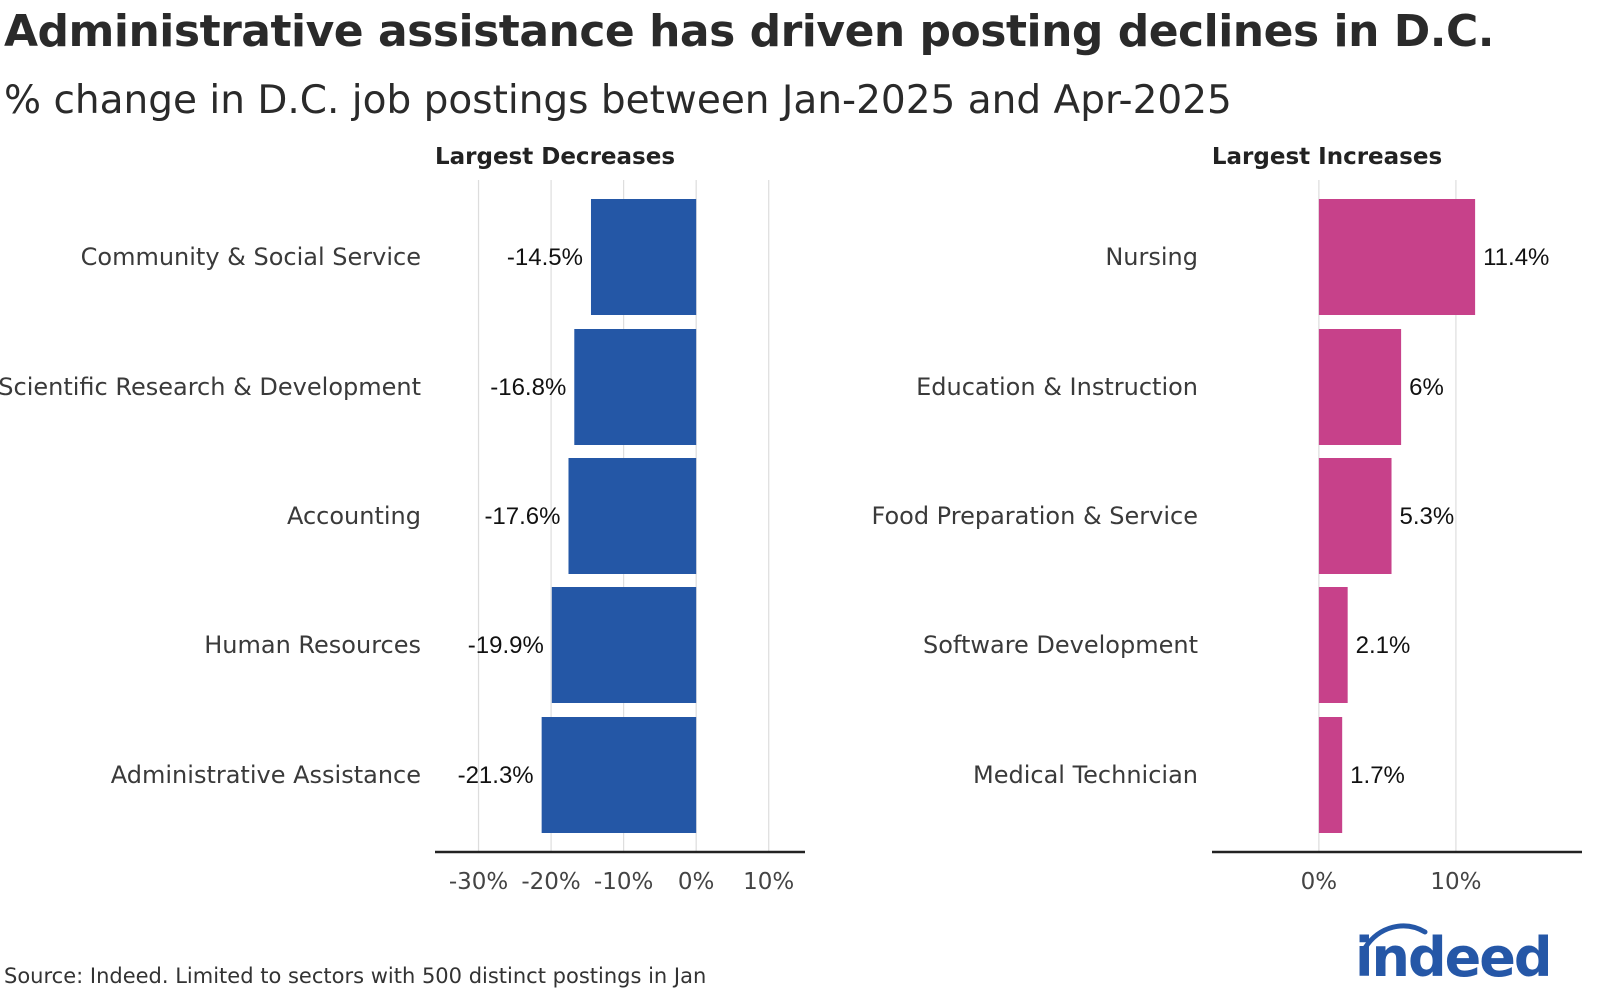 The image size is (1600, 1000). Describe the element at coordinates (496, 775) in the screenshot. I see `data-label: -21.3%` at that location.